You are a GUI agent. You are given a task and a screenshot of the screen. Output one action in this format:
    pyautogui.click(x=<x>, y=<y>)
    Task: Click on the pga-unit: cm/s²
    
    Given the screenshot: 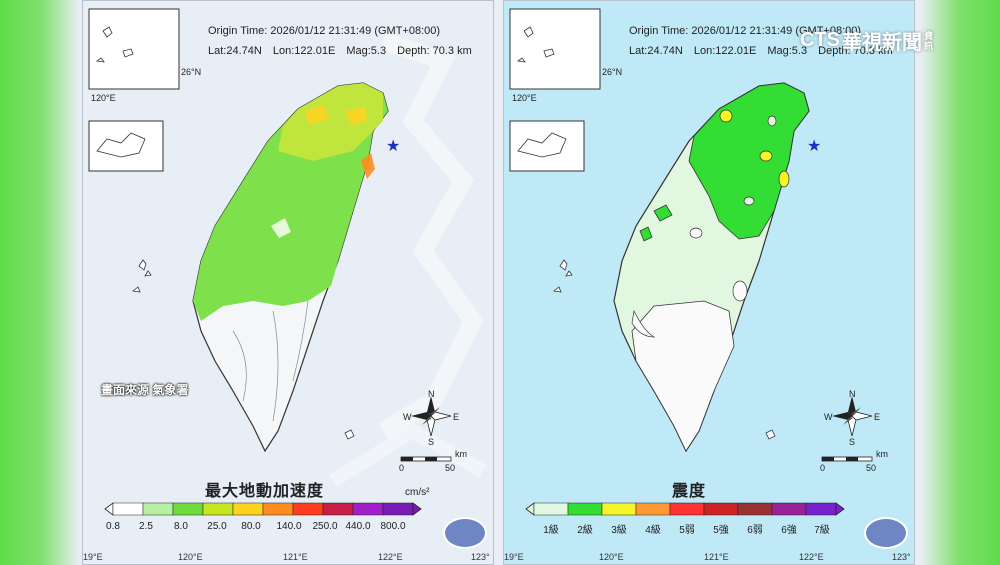 What is the action you would take?
    pyautogui.click(x=417, y=492)
    